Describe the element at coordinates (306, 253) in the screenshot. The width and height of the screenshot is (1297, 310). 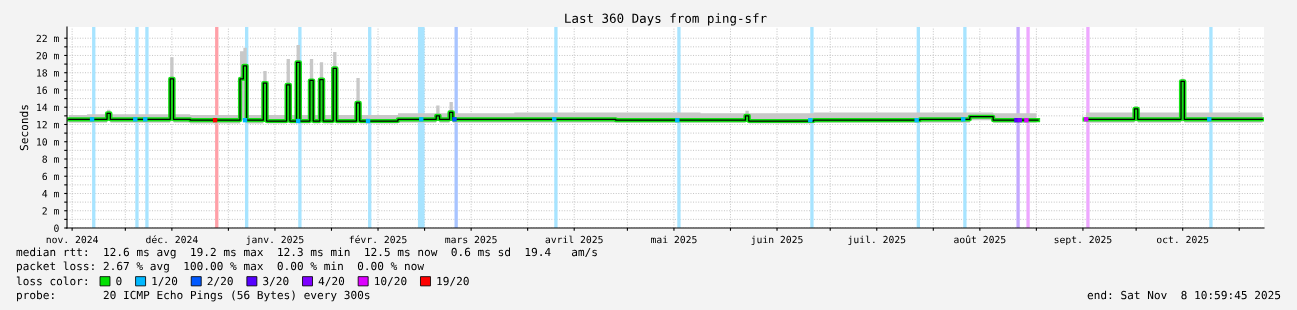
I see `text: median rtt: 12.6 ms avg 19.2 ms max 12.3 ms min 12.5 ms now 0.6 ms sd 19.4 am/s` at that location.